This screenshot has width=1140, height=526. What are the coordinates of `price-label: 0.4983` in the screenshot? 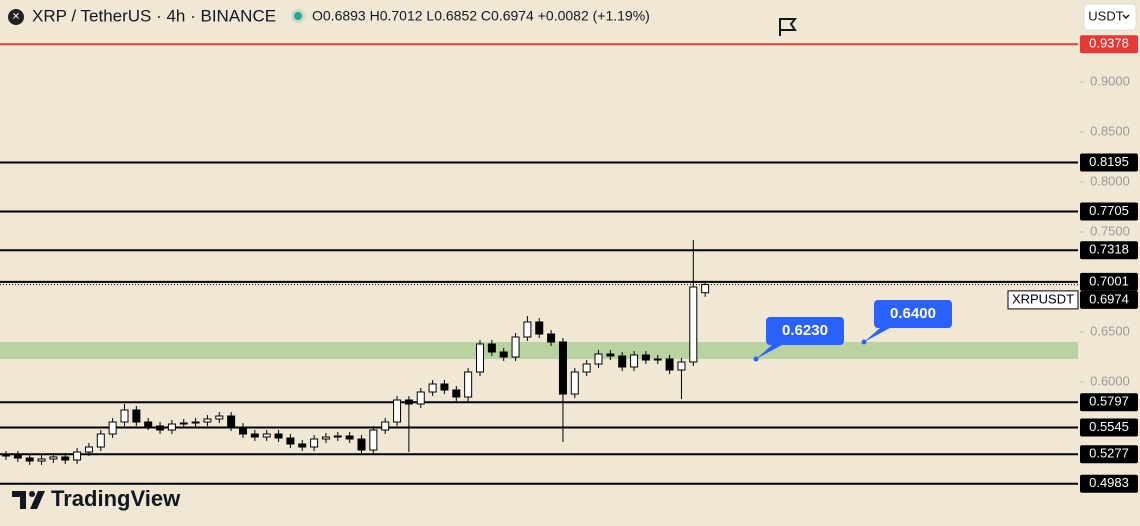 It's located at (1109, 482).